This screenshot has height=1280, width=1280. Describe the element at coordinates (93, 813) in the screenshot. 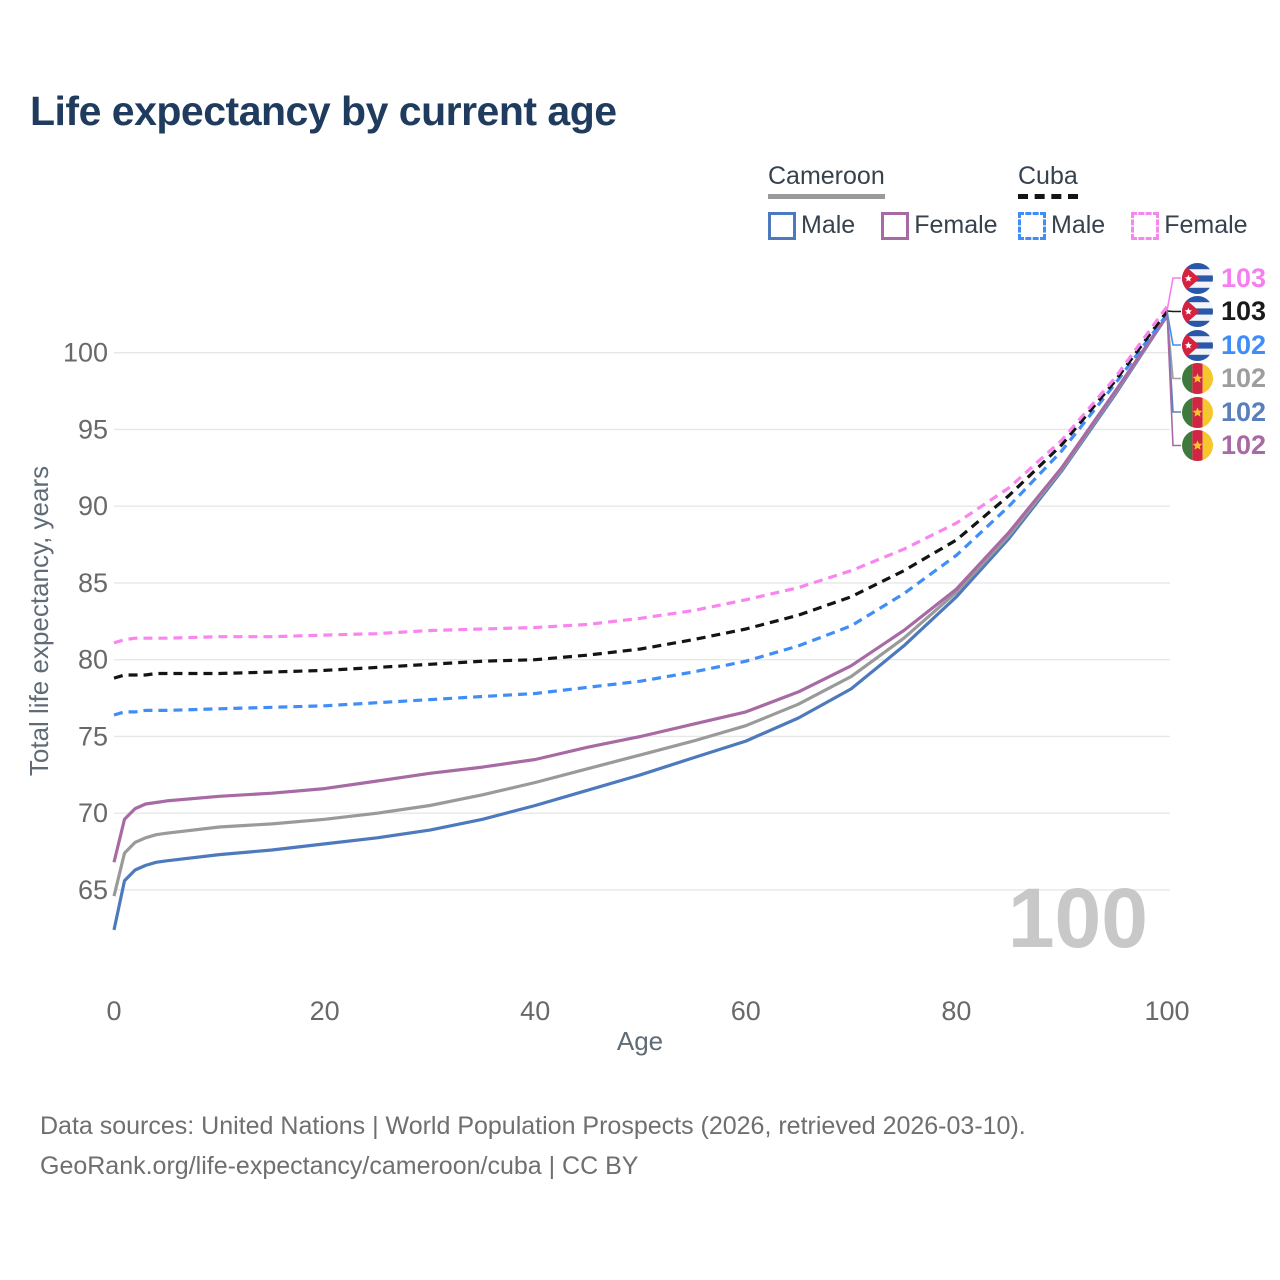

I see `y-tick-label: 70` at that location.